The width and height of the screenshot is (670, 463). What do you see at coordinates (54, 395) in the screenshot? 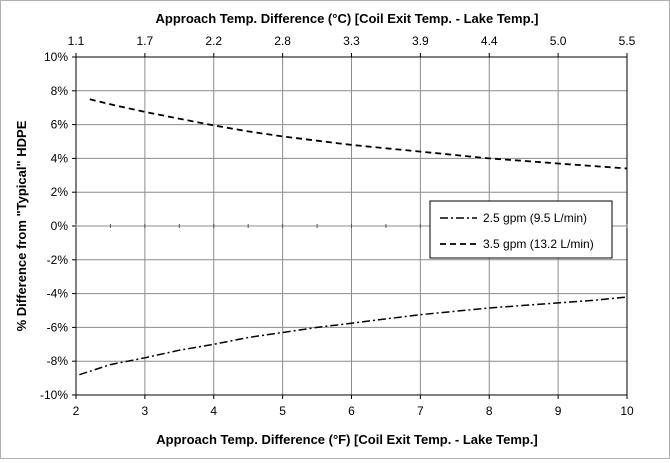
I see `y-tick-label: -10%` at bounding box center [54, 395].